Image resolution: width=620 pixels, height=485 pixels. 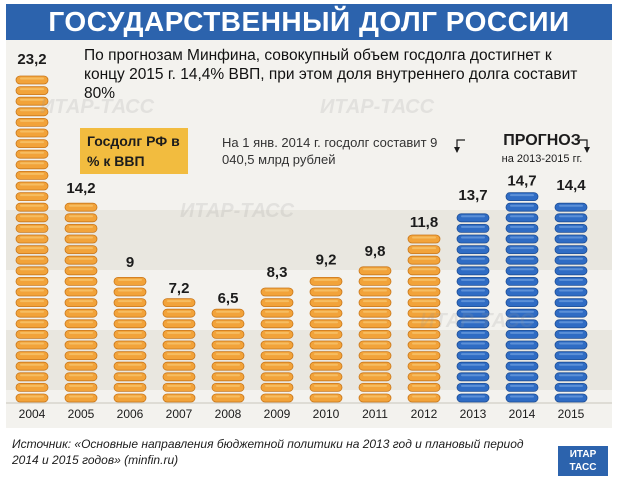 What do you see at coordinates (326, 339) in the screenshot?
I see `bar-2010` at bounding box center [326, 339].